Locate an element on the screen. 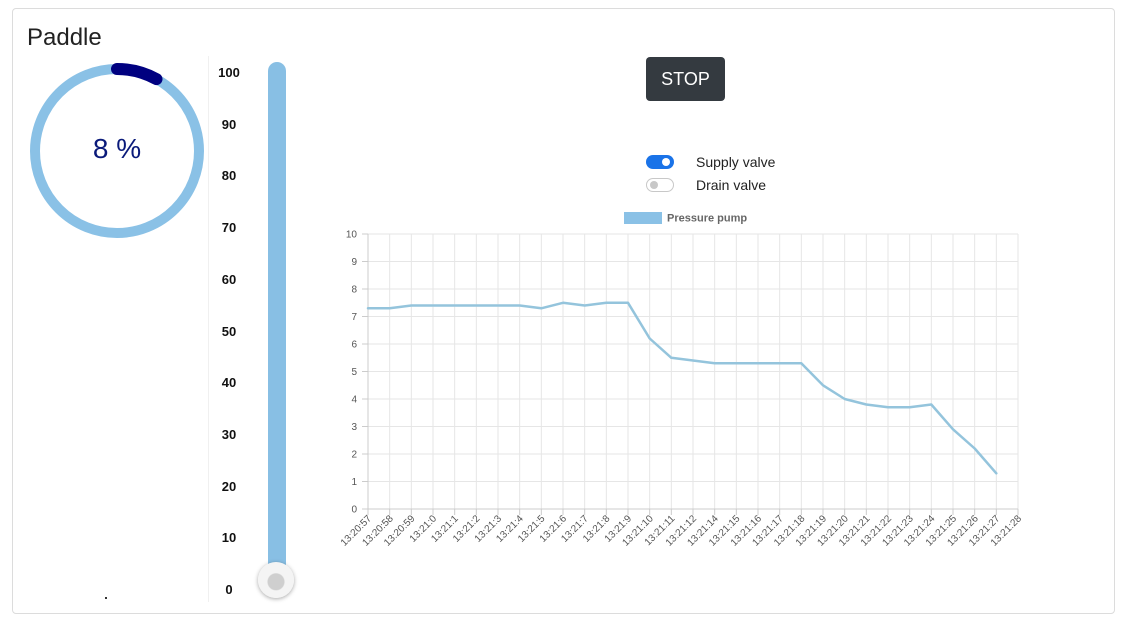 The width and height of the screenshot is (1138, 626). gauge-fill-arc is located at coordinates (137, 74).